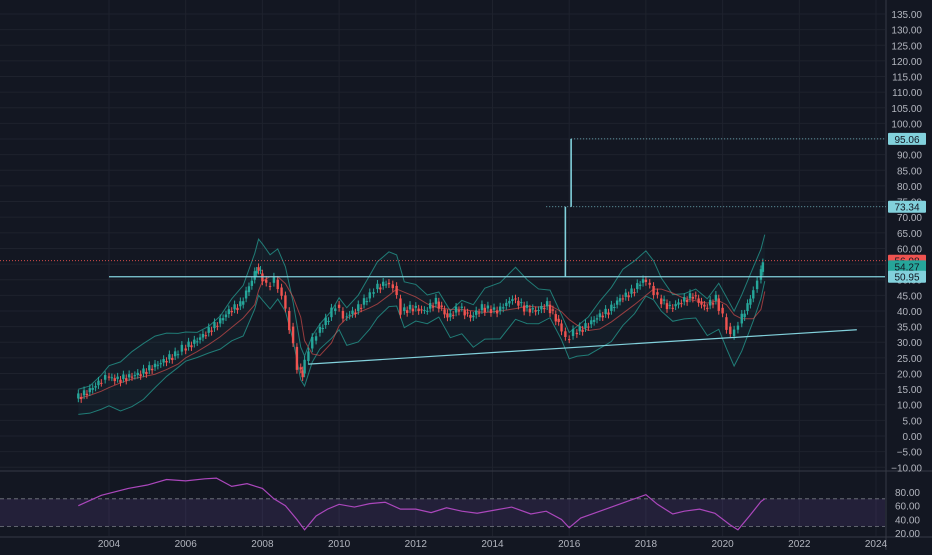 This screenshot has height=555, width=932. What do you see at coordinates (906, 468) in the screenshot?
I see `y-tick-label: −10.00` at bounding box center [906, 468].